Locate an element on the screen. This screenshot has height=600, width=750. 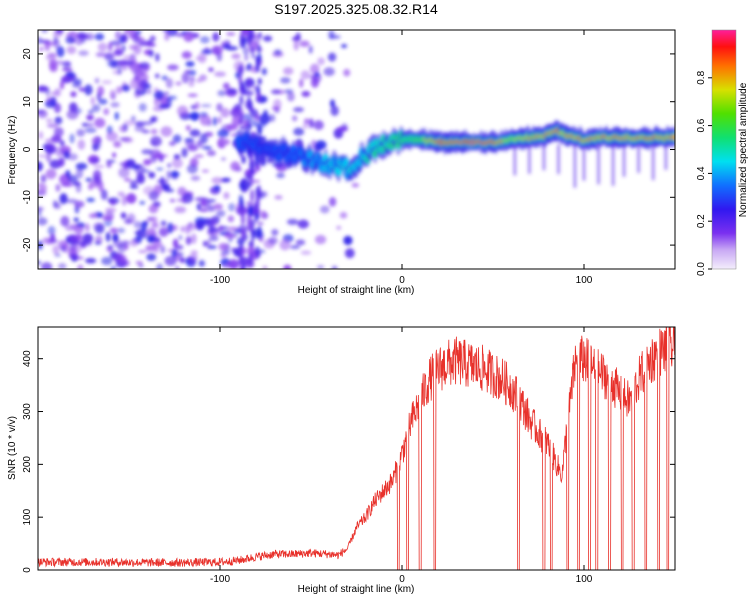
y-tick-label: 10 is located at coordinates (27, 102).